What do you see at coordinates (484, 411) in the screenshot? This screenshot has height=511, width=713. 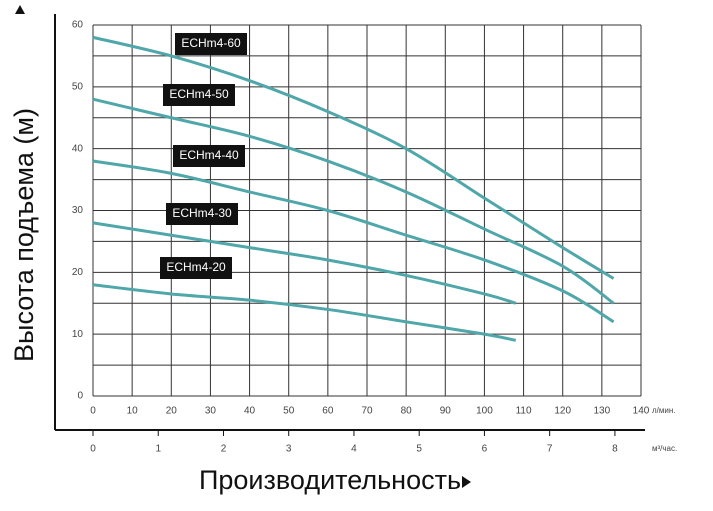 I see `x-tick-label: 100` at bounding box center [484, 411].